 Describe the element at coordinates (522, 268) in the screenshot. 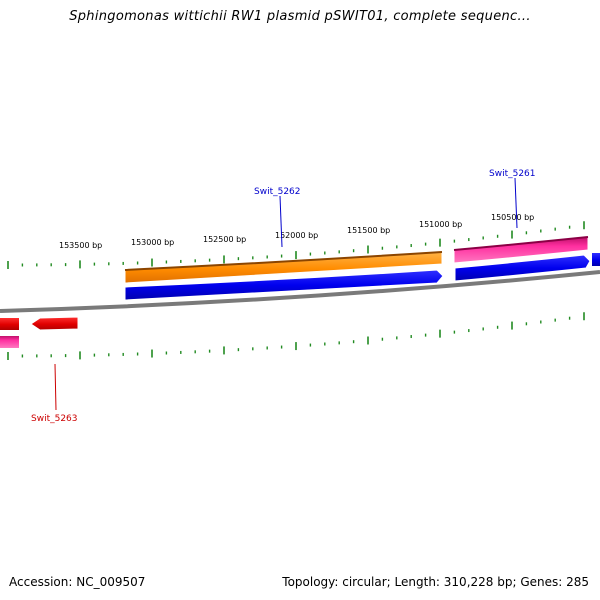

I see `blue-feature-arrow-right` at that location.